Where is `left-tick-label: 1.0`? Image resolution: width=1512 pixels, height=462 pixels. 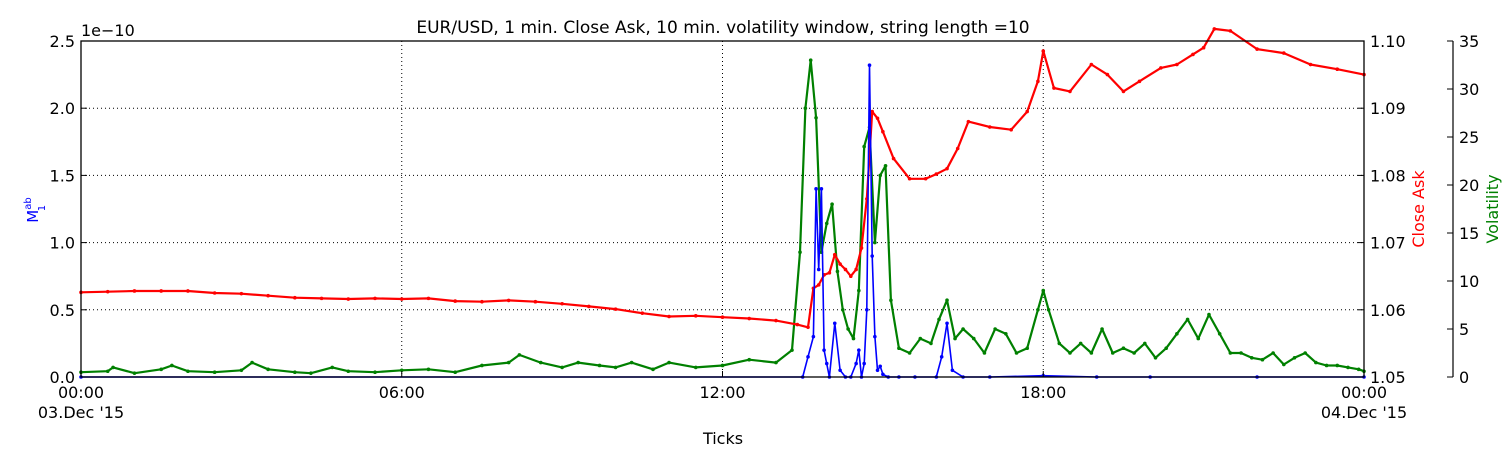
left-tick-label: 1.0 is located at coordinates (62, 243).